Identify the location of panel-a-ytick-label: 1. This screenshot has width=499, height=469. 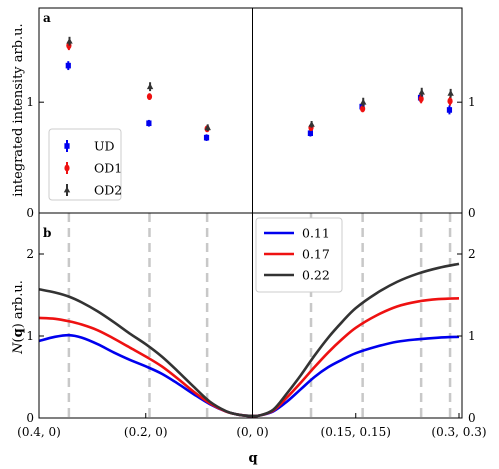
(30, 102).